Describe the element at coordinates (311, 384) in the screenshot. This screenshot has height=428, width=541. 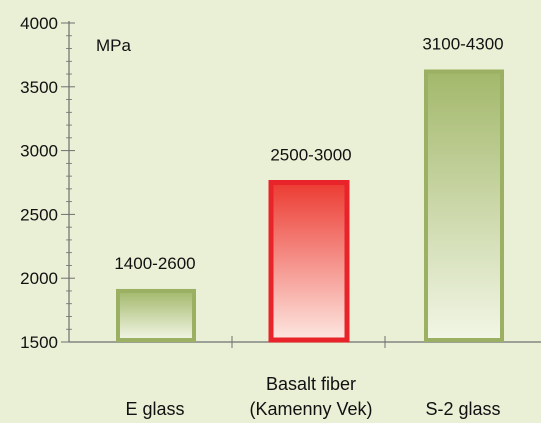
I see `x-tick-label: Basalt fiber` at that location.